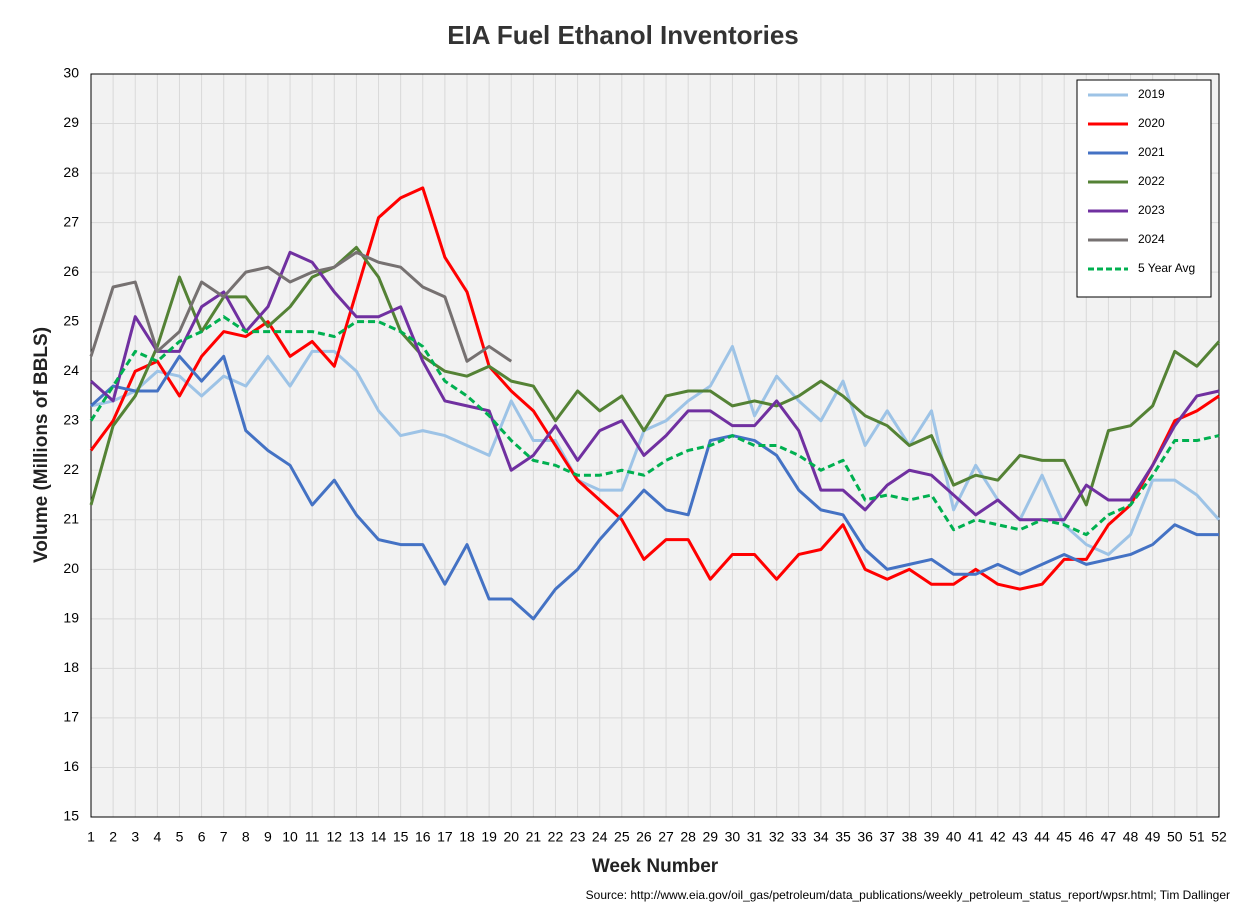 The width and height of the screenshot is (1247, 914). Describe the element at coordinates (489, 837) in the screenshot. I see `x-tick-label: 19` at that location.